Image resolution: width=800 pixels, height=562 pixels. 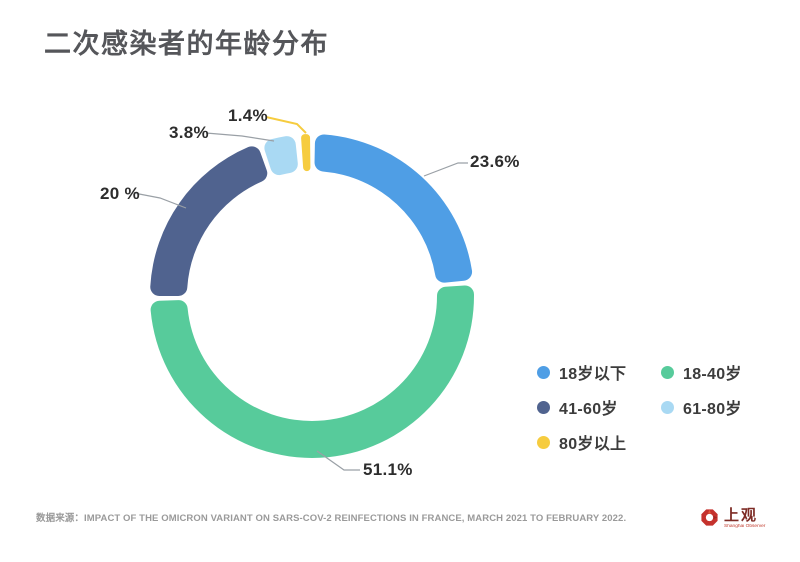 I want to click on legend-label: 80岁以上, so click(x=593, y=444).